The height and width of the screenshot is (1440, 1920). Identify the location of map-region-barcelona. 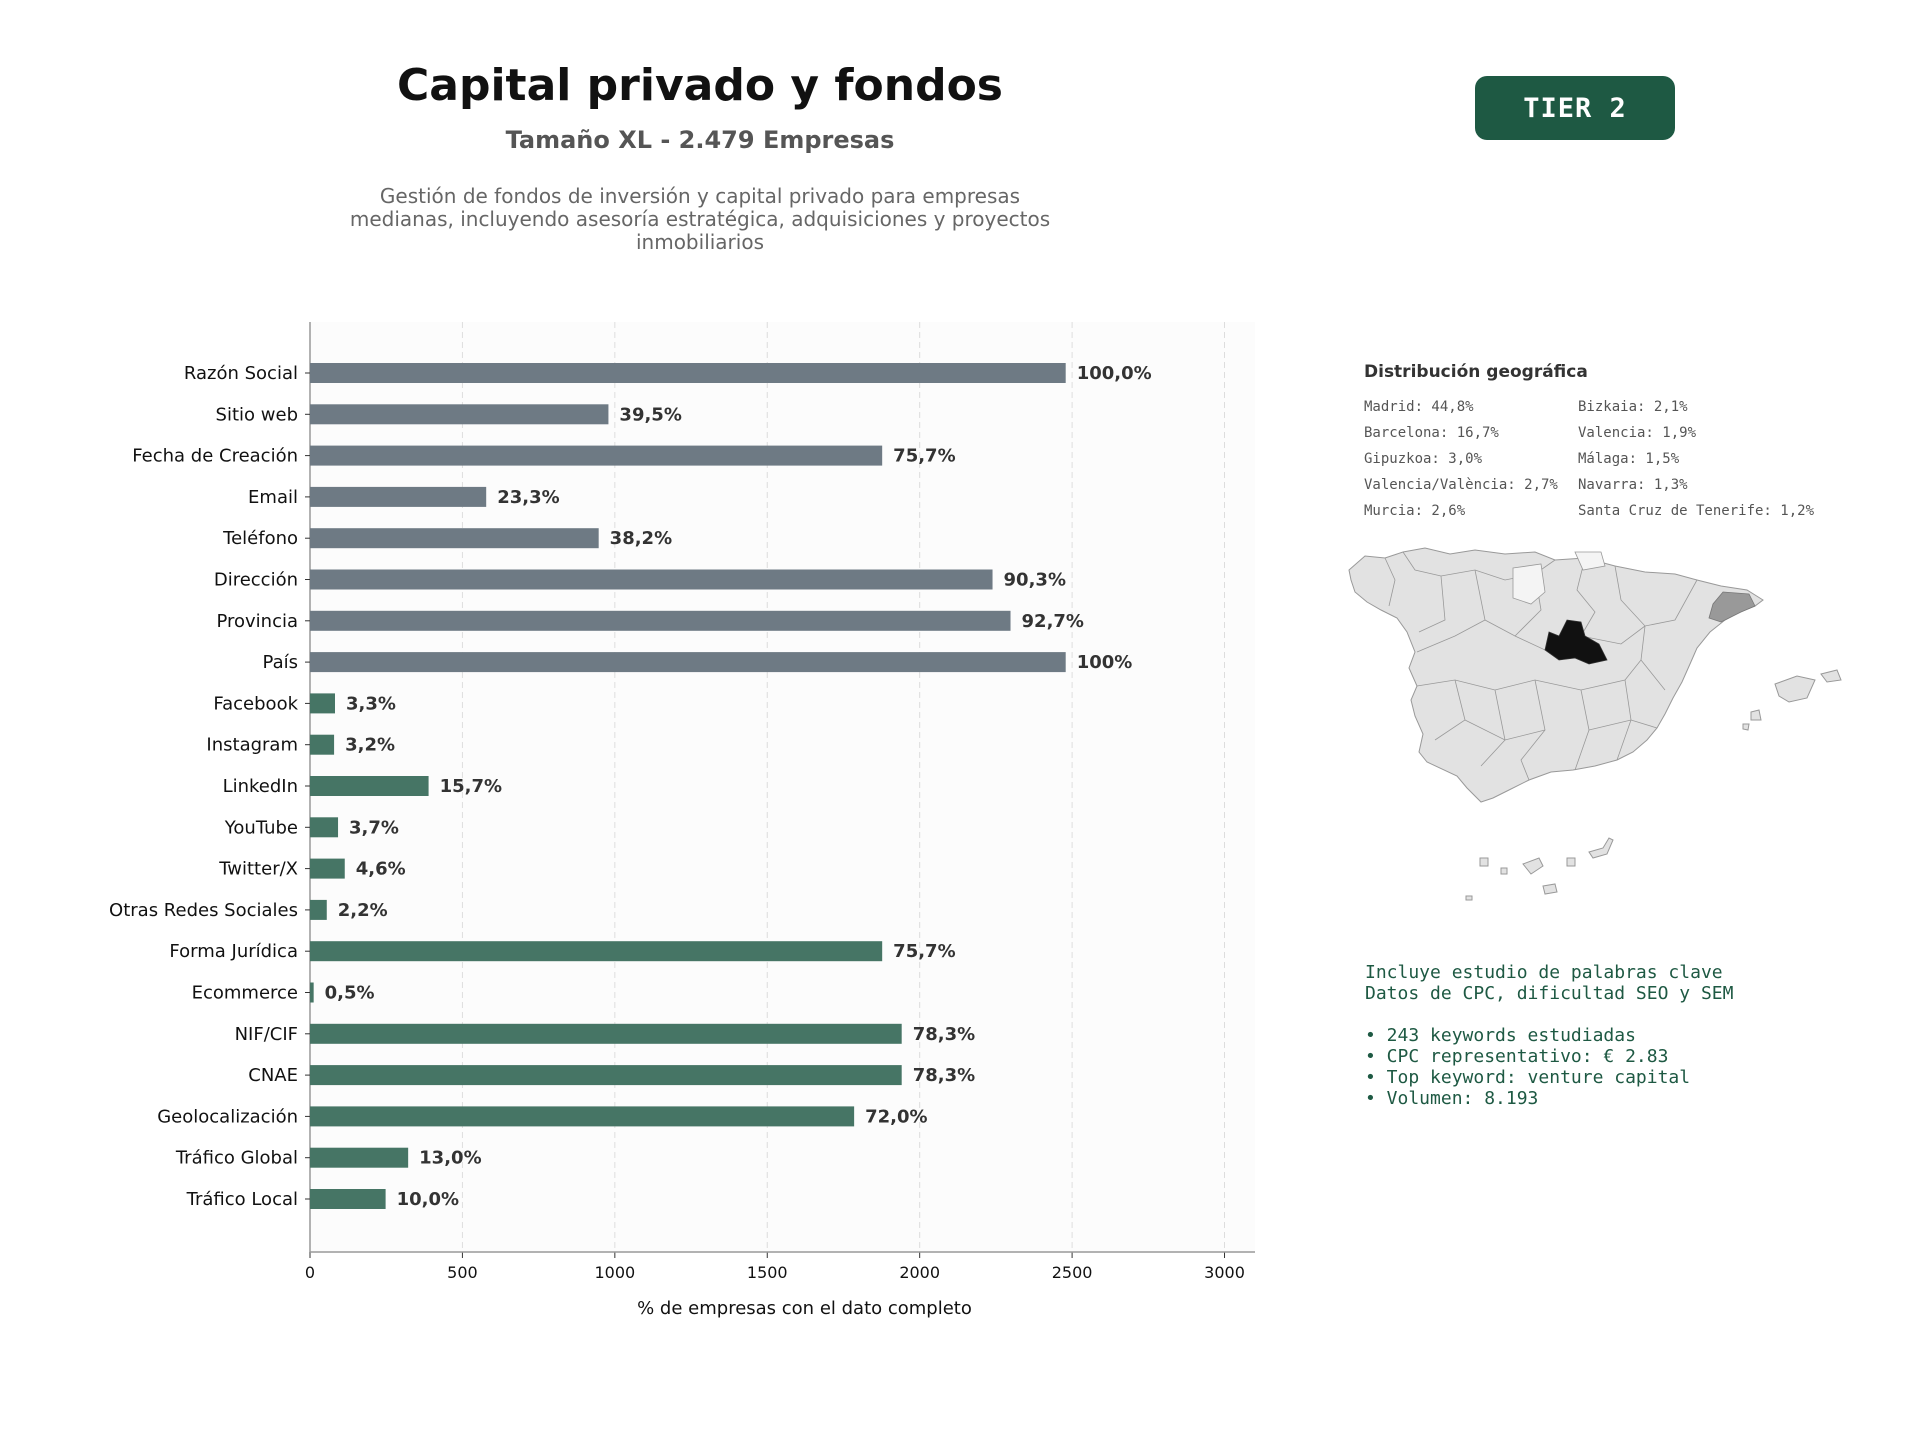
(1732, 607).